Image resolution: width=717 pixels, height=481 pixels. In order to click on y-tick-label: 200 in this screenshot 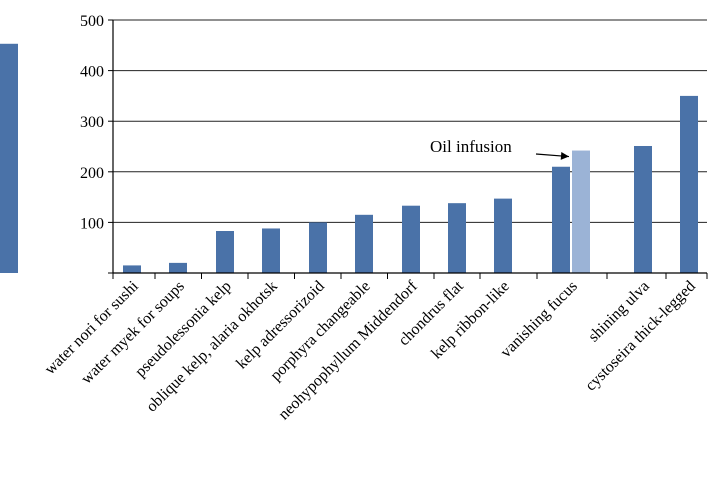, I will do `click(92, 173)`.